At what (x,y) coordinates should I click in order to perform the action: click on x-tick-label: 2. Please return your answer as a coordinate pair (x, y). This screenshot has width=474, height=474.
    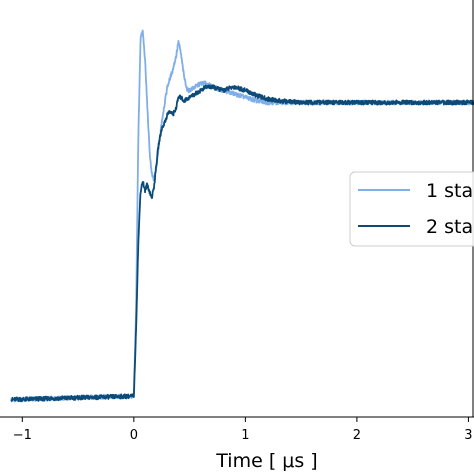
    Looking at the image, I should click on (357, 435).